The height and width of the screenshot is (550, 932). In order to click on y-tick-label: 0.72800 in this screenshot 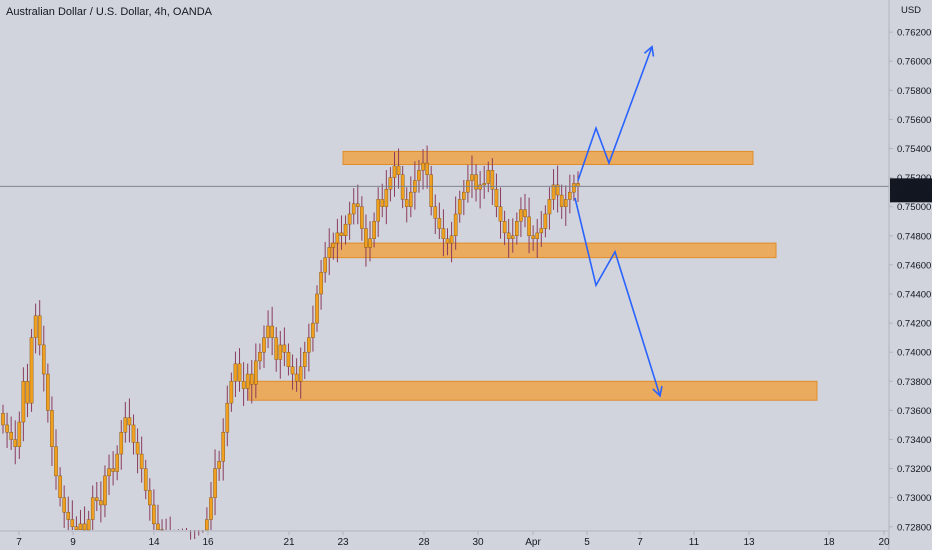, I will do `click(914, 527)`.